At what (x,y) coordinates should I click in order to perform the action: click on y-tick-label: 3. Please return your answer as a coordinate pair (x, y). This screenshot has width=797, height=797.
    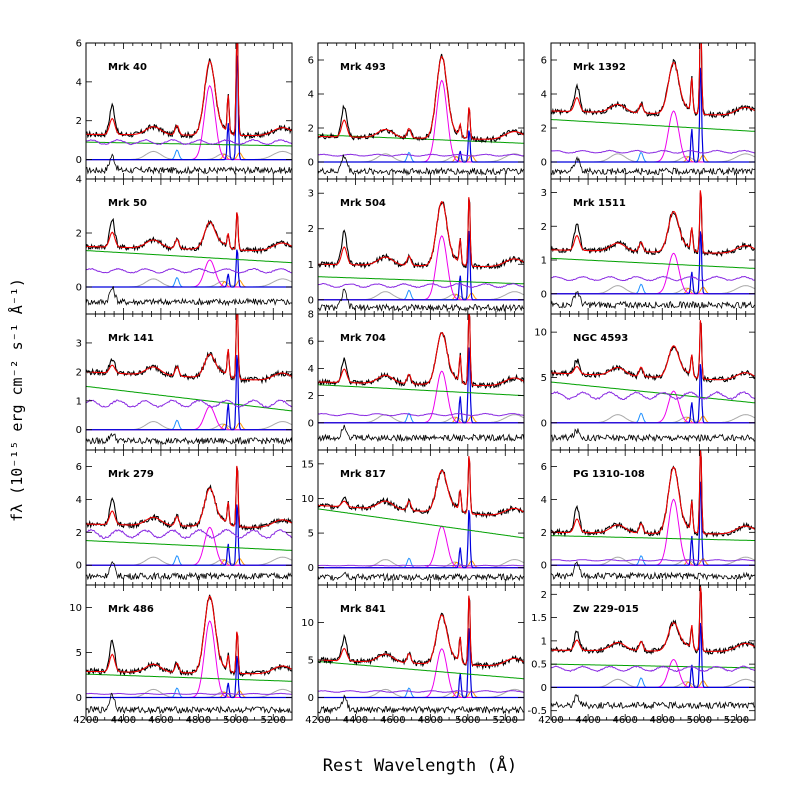
    Looking at the image, I should click on (311, 194).